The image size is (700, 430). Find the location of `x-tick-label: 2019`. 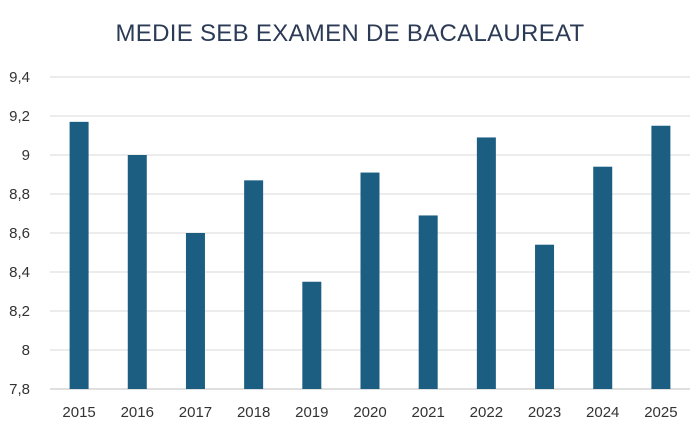

x-tick-label: 2019 is located at coordinates (311, 412).